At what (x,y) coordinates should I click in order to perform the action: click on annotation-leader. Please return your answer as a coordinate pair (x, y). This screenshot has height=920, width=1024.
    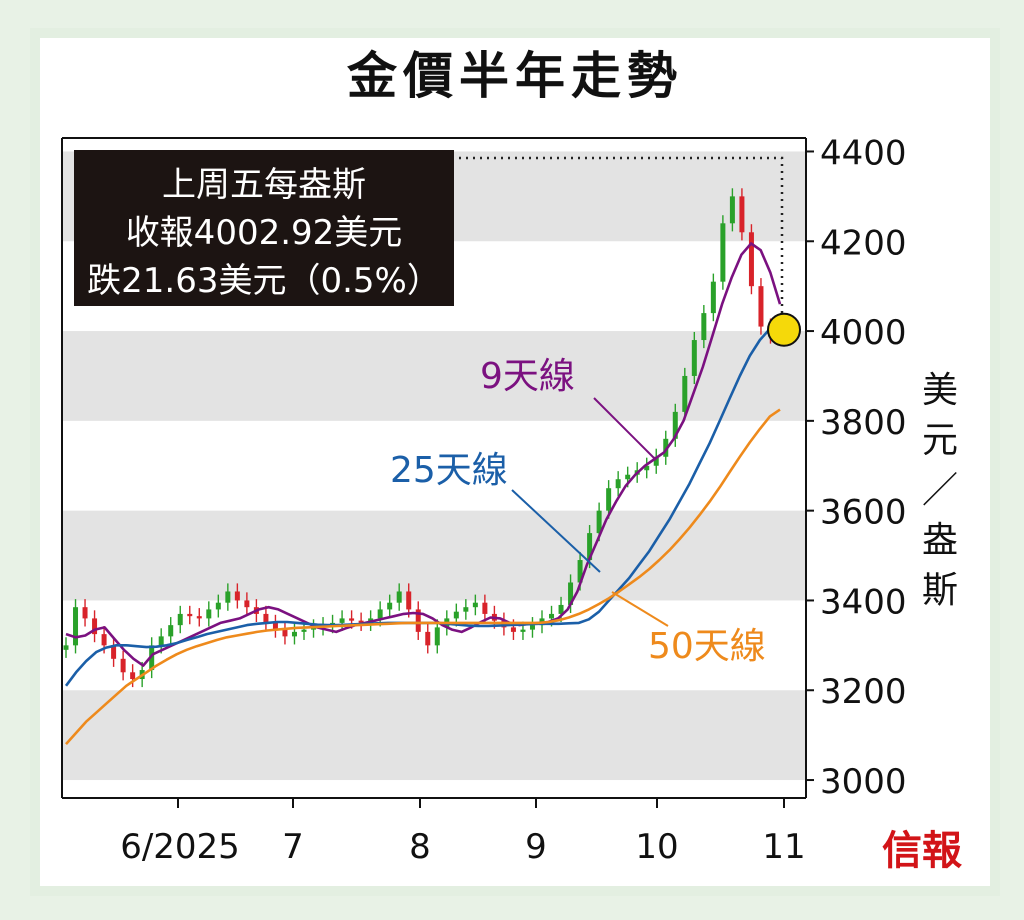
    Looking at the image, I should click on (618, 235).